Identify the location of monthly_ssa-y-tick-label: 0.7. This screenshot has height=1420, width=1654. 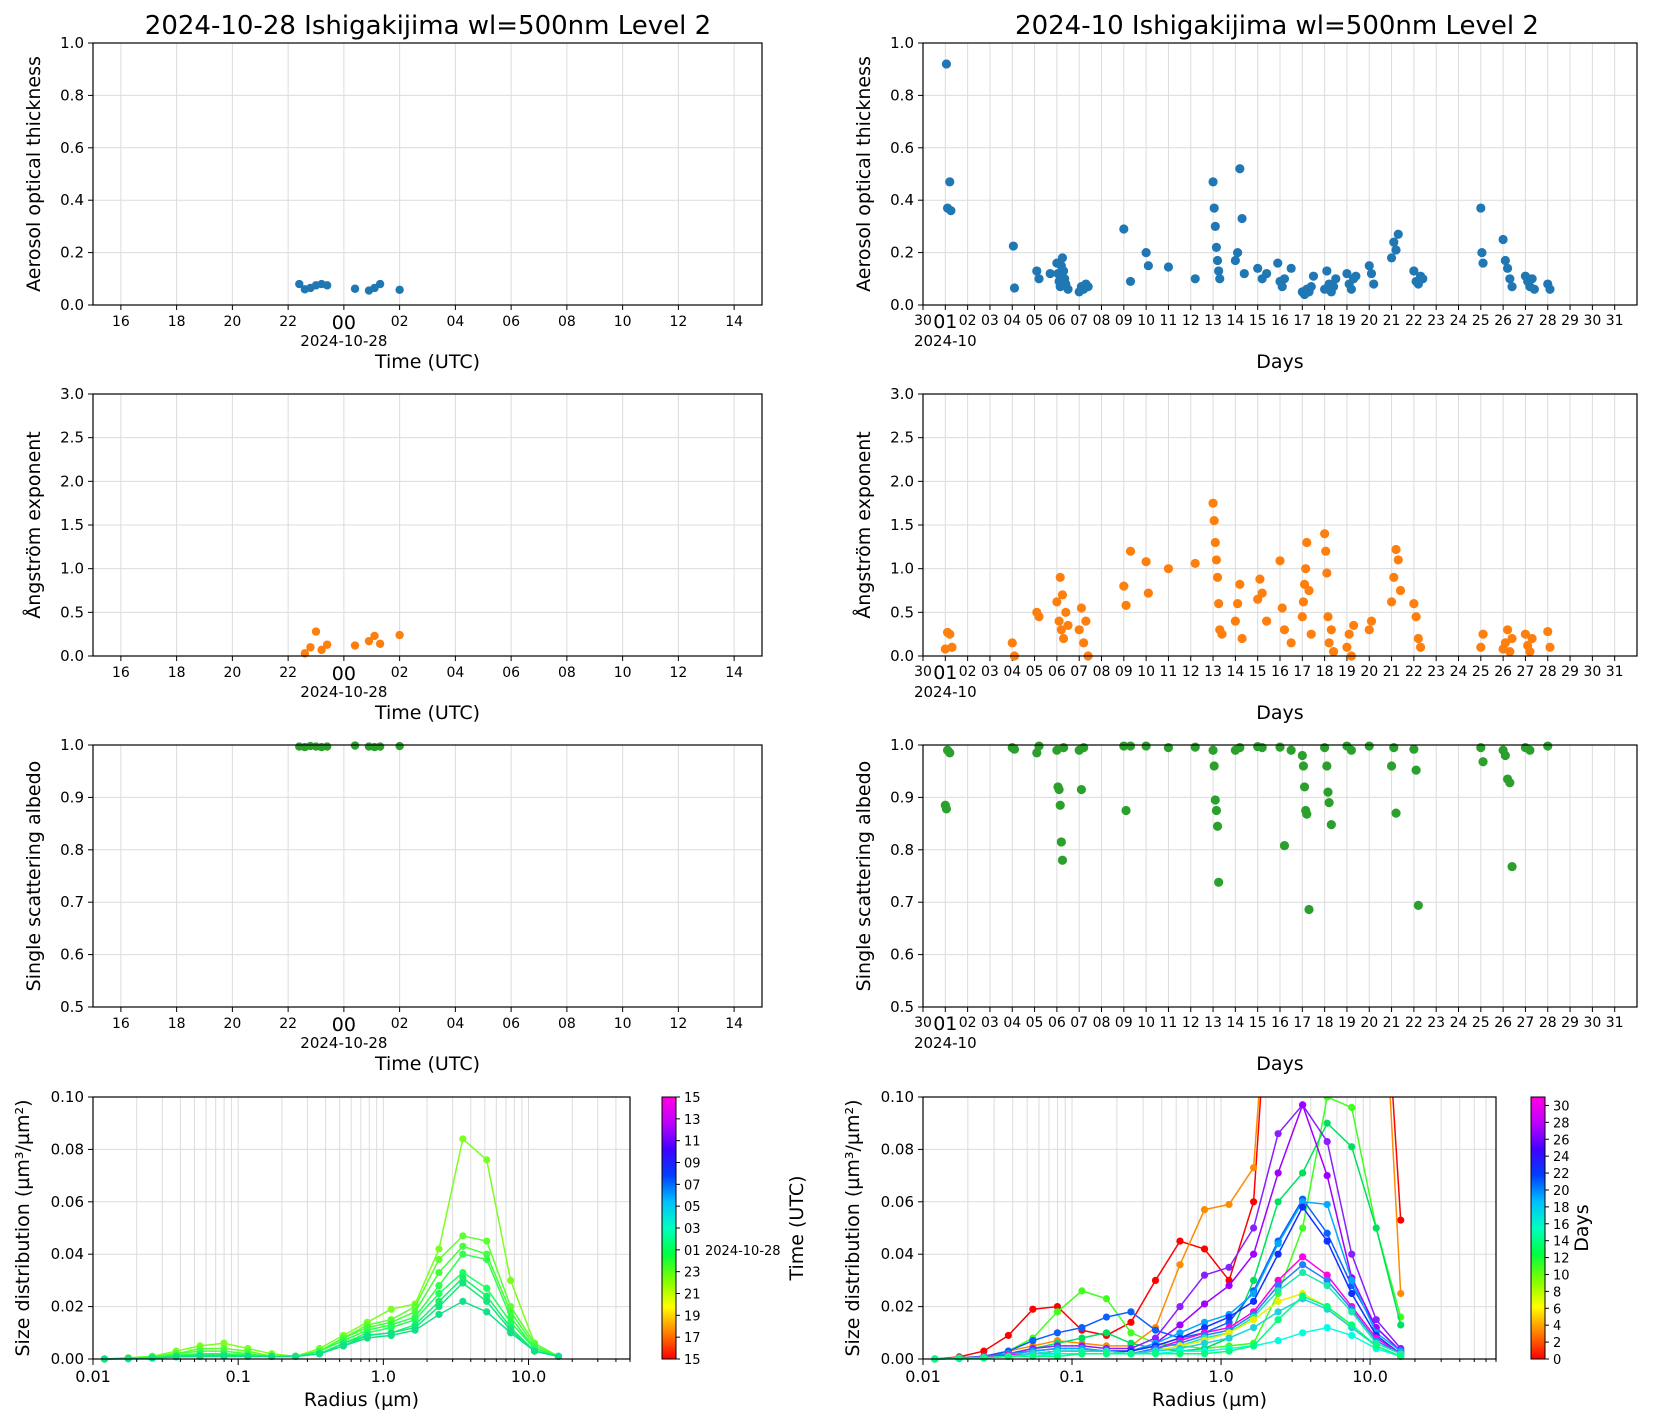
(902, 902).